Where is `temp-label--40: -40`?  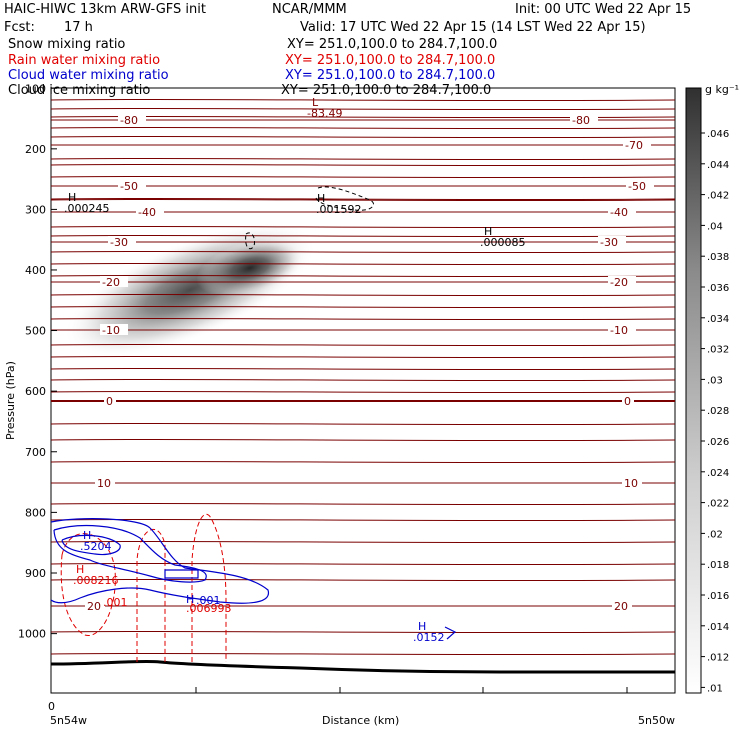
temp-label--40: -40 is located at coordinates (147, 212).